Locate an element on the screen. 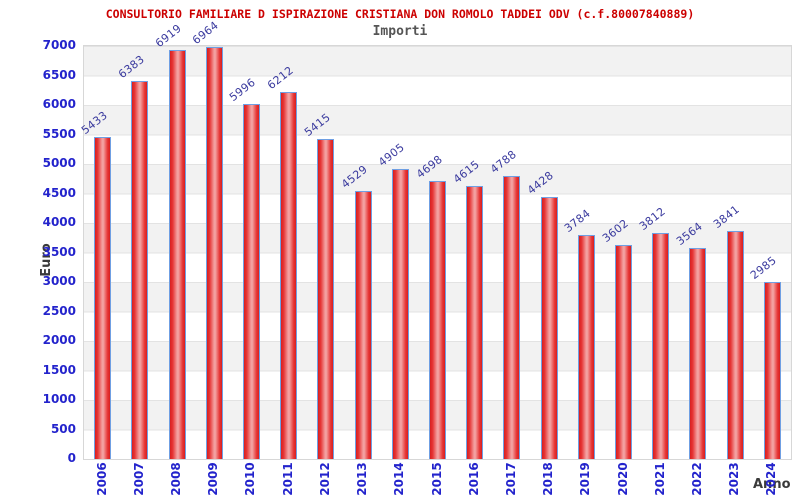  bar-value-label: 3841 is located at coordinates (727, 217).